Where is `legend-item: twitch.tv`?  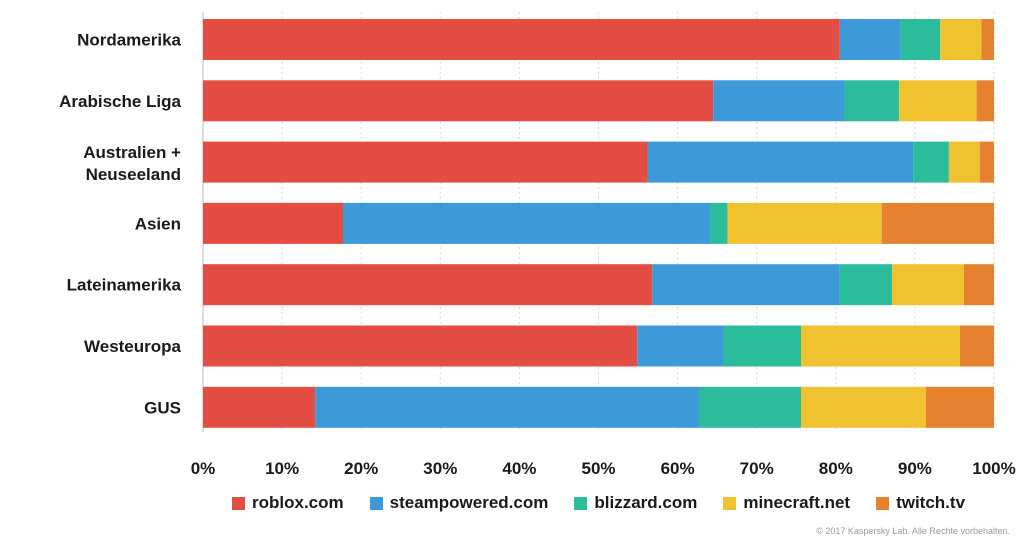 legend-item: twitch.tv is located at coordinates (920, 503).